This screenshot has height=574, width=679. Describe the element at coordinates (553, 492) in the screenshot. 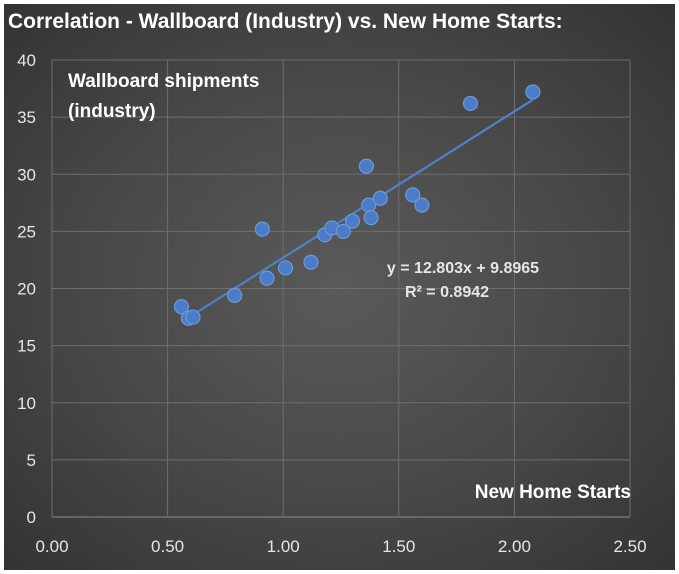

I see `x-axis-label: New Home Starts` at that location.